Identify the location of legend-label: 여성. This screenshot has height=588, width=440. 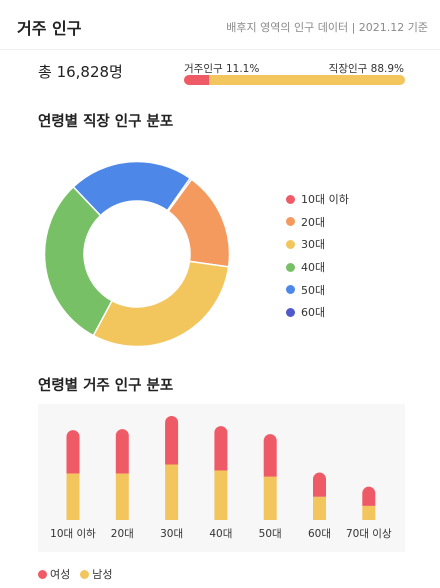
(60, 574).